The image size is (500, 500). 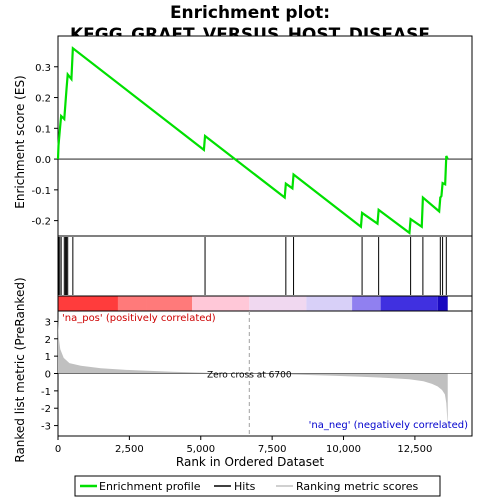 What do you see at coordinates (388, 425) in the screenshot?
I see `negative-correlation-label: 'na_neg' (negatively correlated)` at bounding box center [388, 425].